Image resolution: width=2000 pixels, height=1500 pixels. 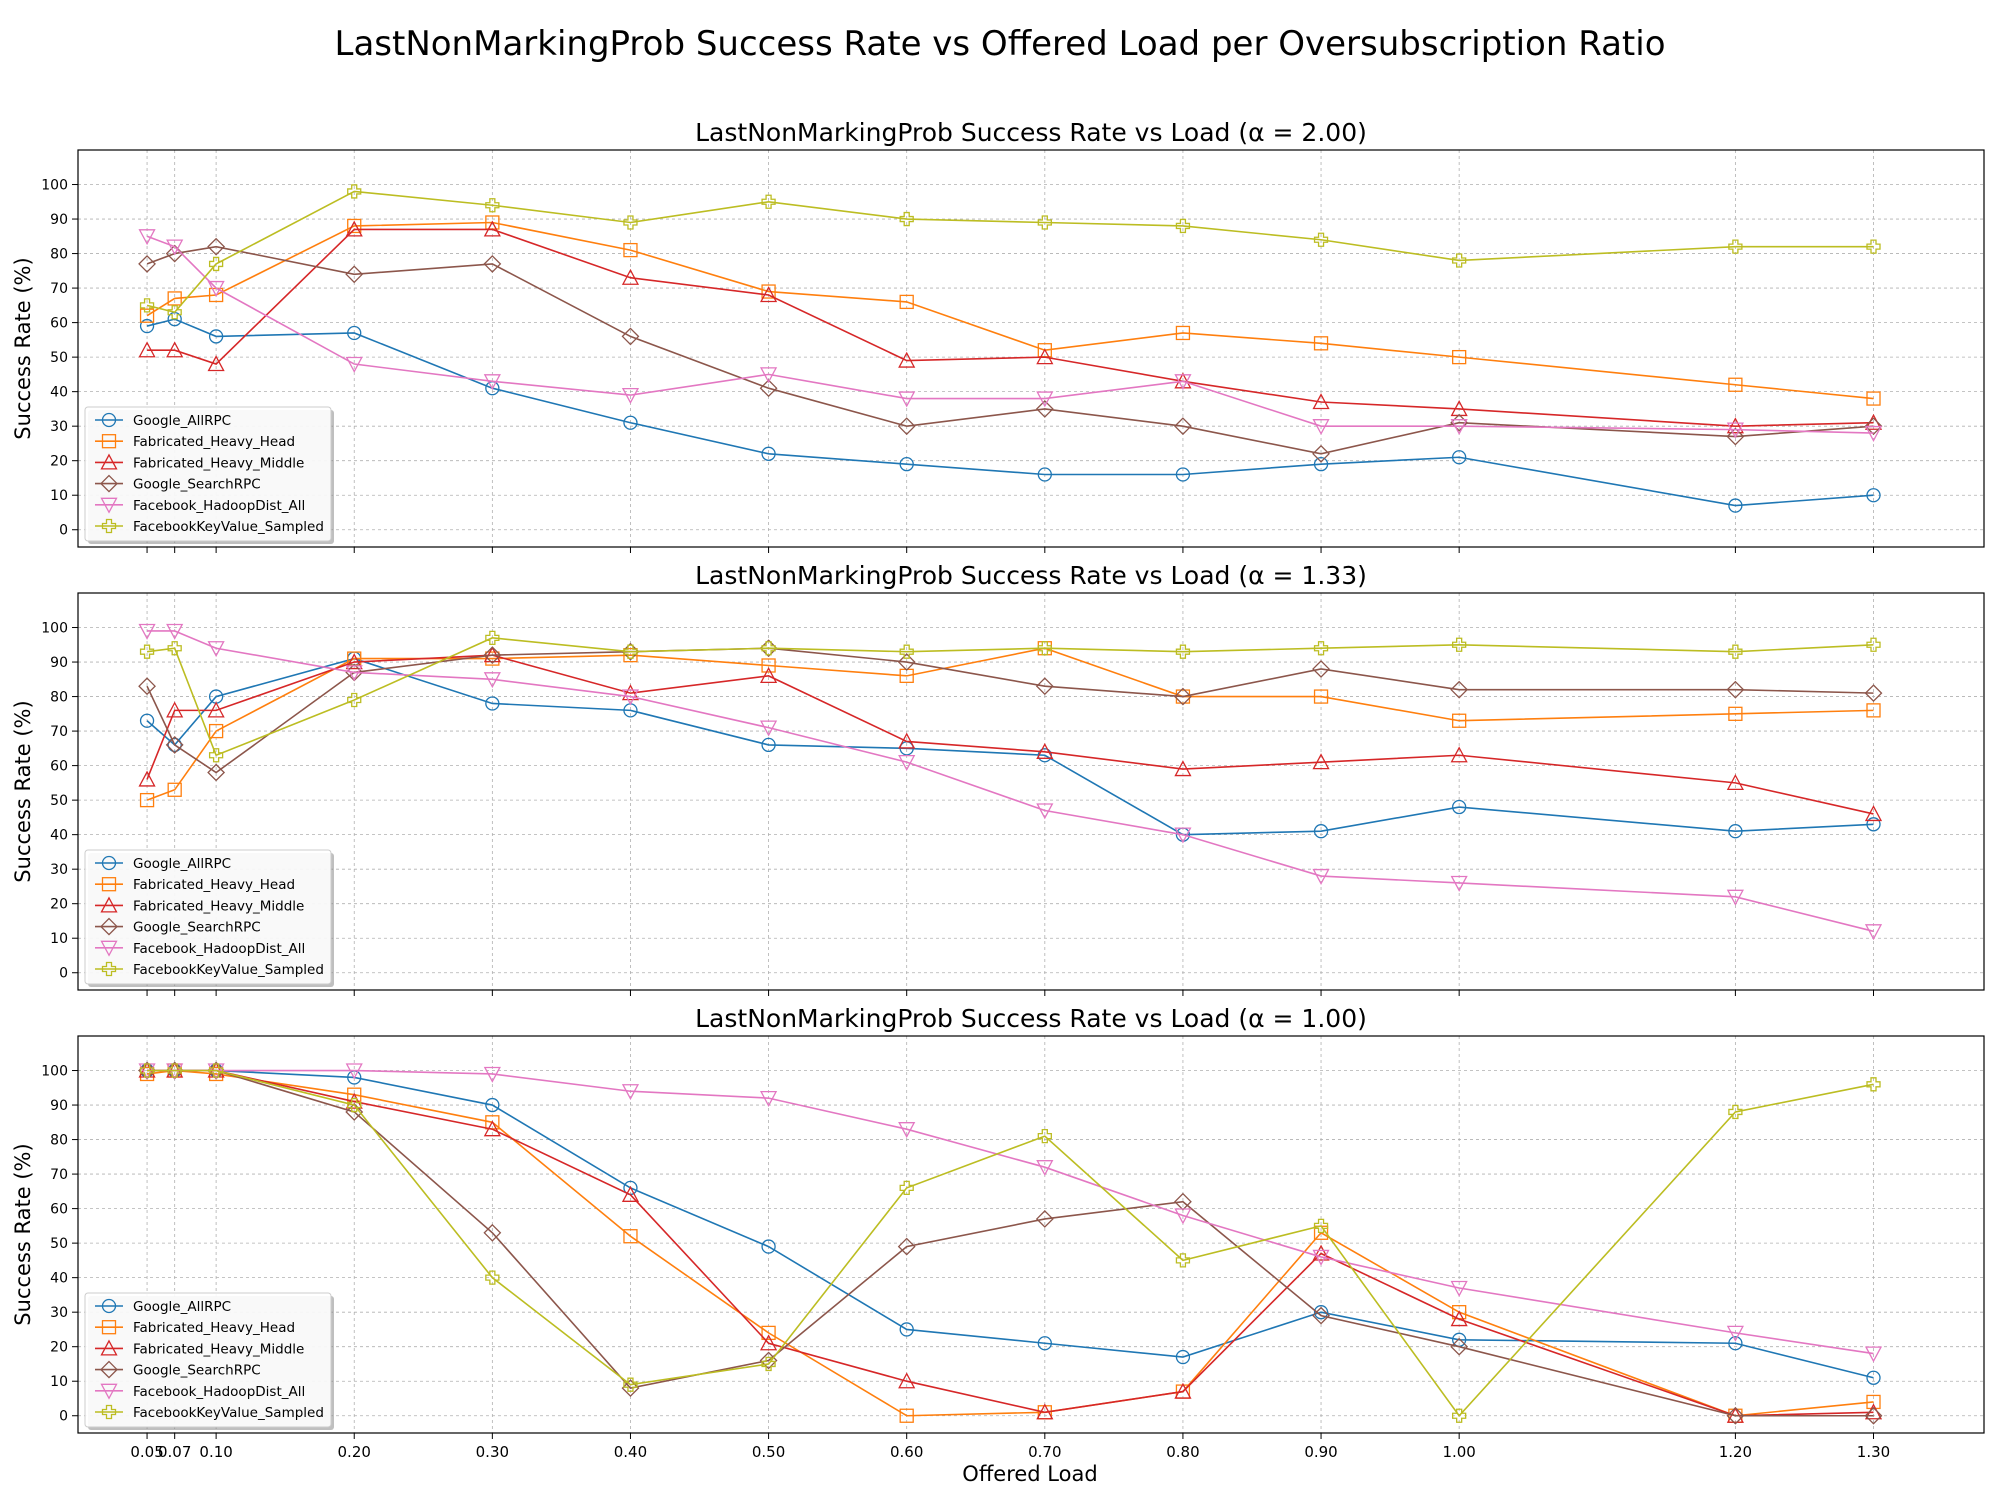 What do you see at coordinates (1873, 1452) in the screenshot?
I see `x-tick-label: 1.30` at bounding box center [1873, 1452].